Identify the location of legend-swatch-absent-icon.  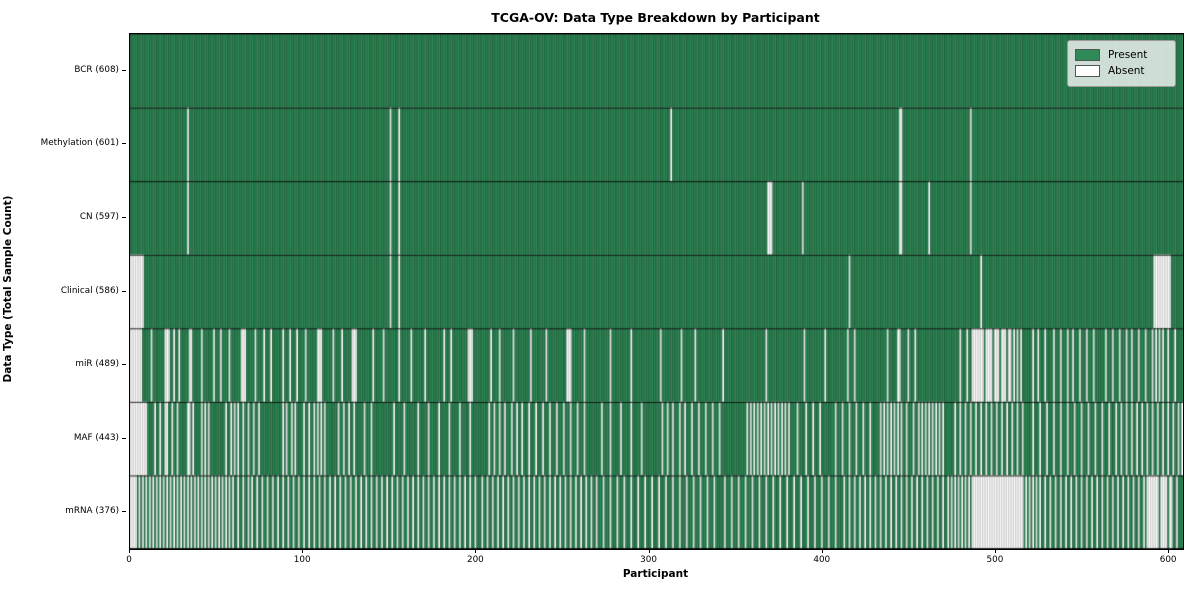
(1087, 71).